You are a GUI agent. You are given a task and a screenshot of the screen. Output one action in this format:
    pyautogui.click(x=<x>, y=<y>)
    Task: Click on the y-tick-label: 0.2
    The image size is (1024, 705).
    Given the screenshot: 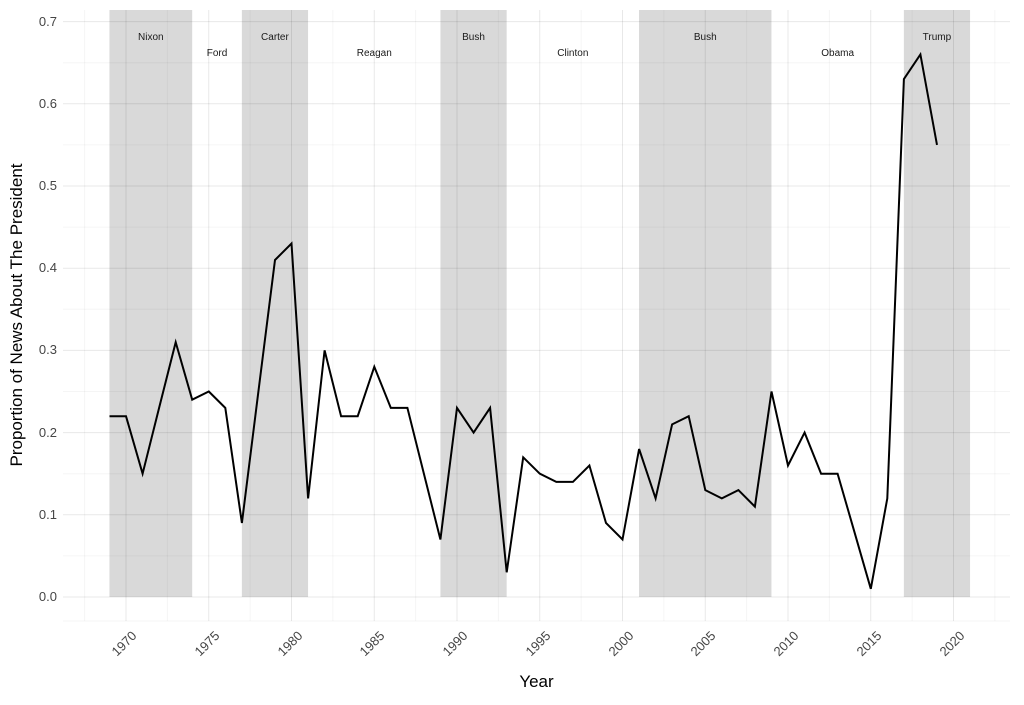 What is the action you would take?
    pyautogui.click(x=47, y=432)
    